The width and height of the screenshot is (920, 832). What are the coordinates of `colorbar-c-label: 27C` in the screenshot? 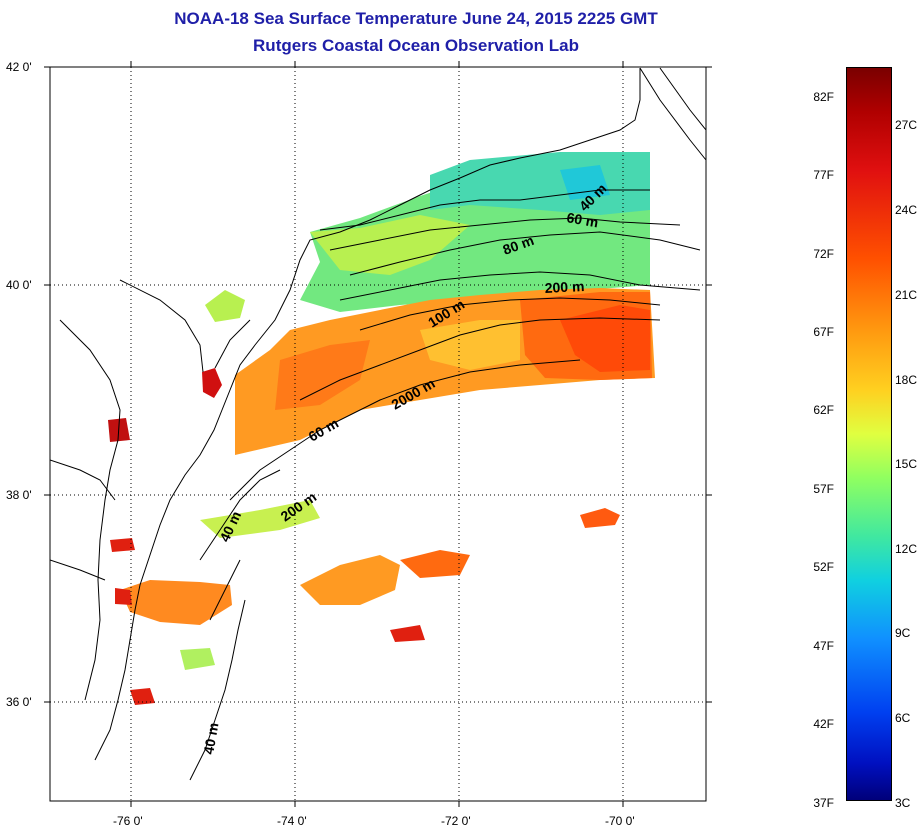 It's located at (906, 125).